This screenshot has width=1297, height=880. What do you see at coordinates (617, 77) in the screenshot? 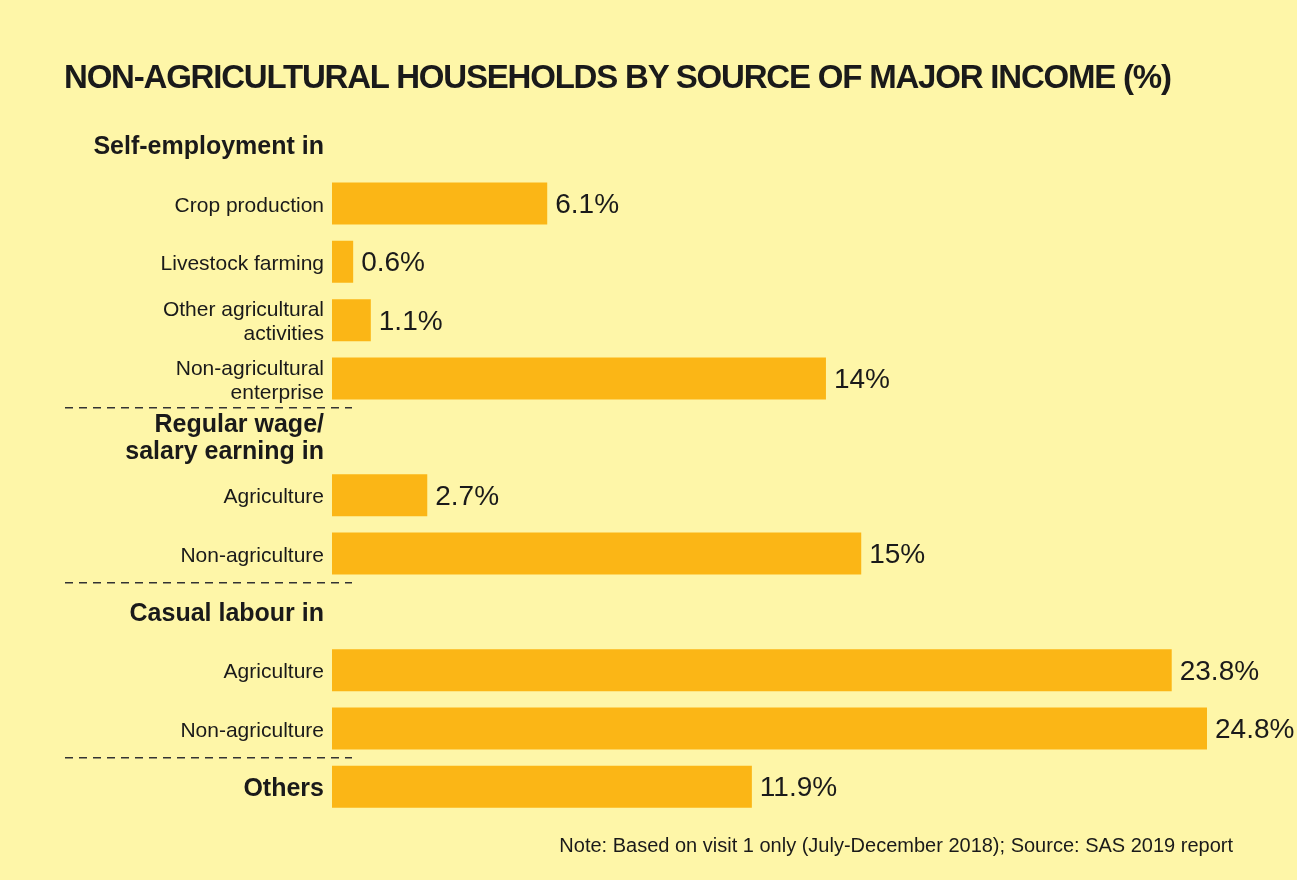
I see `chart-title: NON-AGRICULTURAL HOUSEHOLDS BY SOURCE OF MAJOR INCOME (%)` at bounding box center [617, 77].